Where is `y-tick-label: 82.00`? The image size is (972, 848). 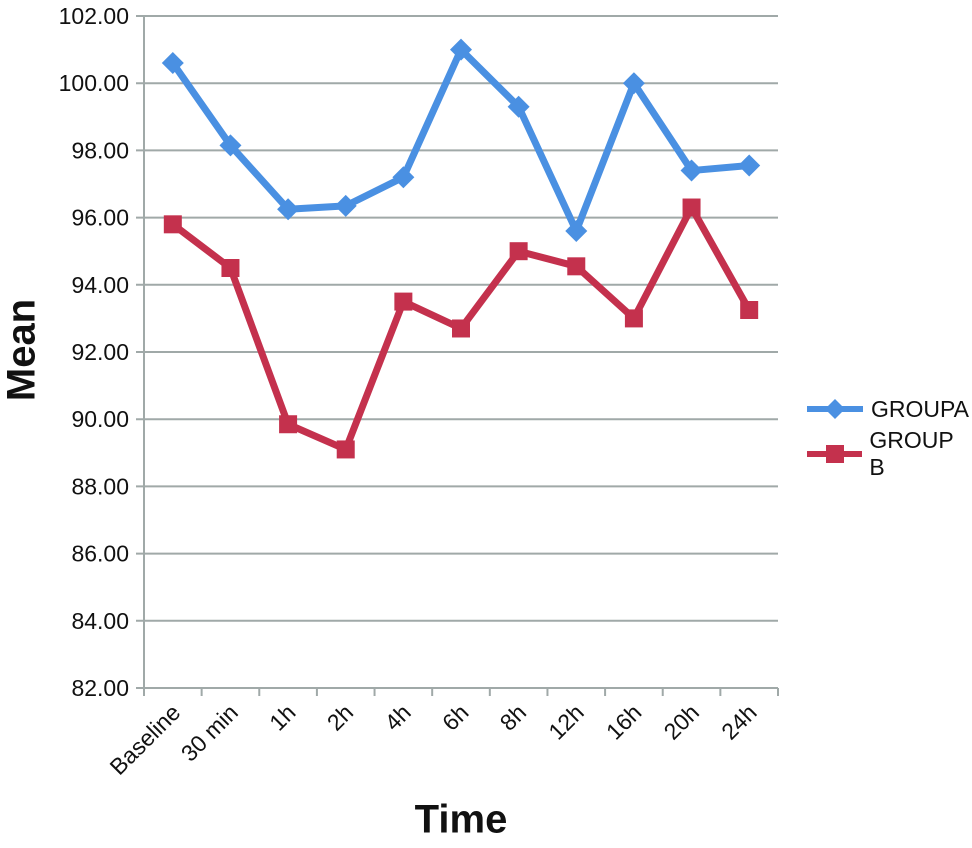 y-tick-label: 82.00 is located at coordinates (100, 688).